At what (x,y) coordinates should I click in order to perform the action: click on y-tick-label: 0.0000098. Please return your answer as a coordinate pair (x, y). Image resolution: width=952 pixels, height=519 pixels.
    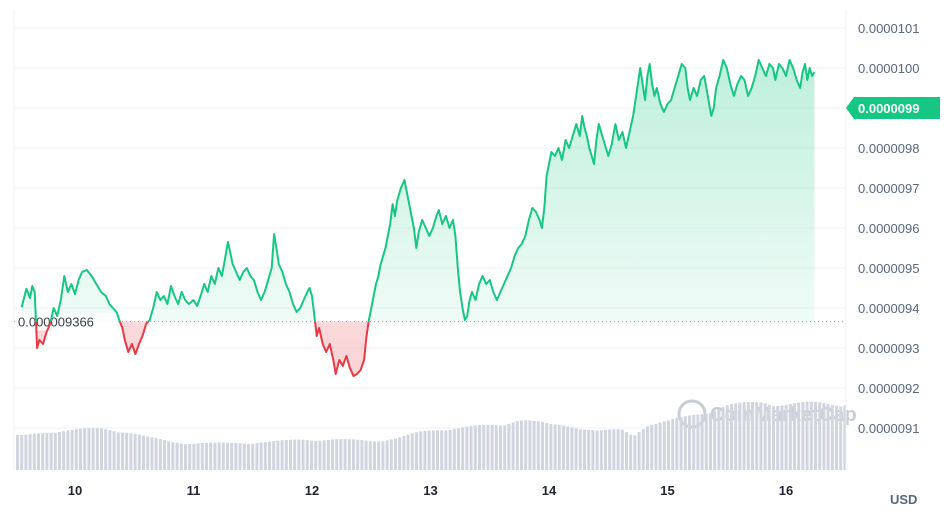
    Looking at the image, I should click on (888, 148).